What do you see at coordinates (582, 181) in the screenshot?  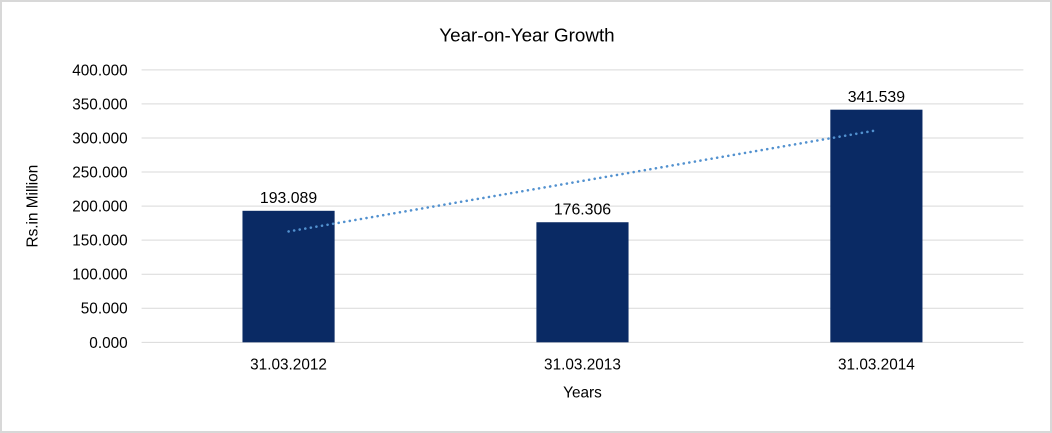 I see `trendline` at bounding box center [582, 181].